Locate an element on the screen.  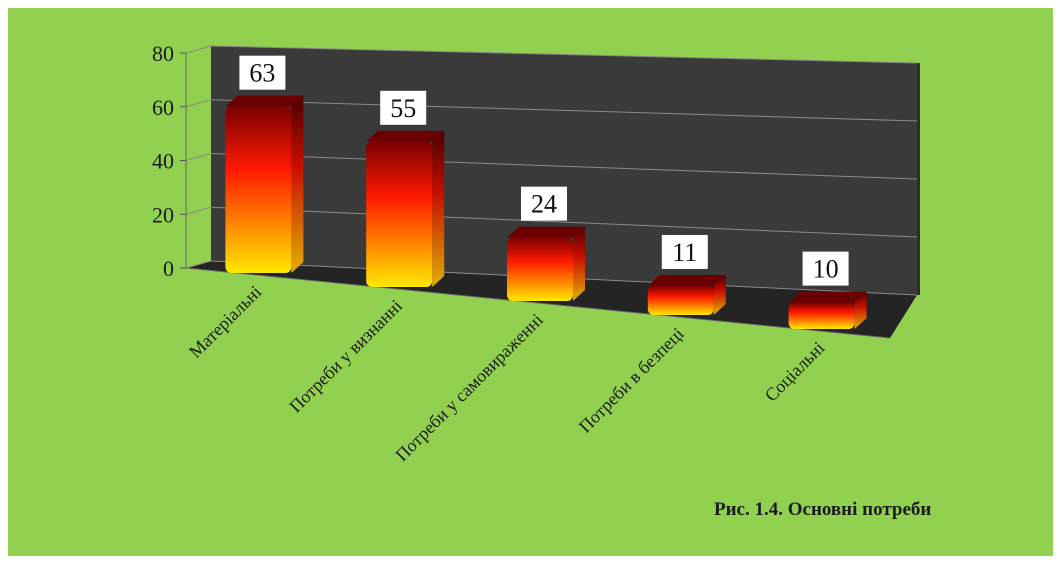
data-label: 63 is located at coordinates (262, 73).